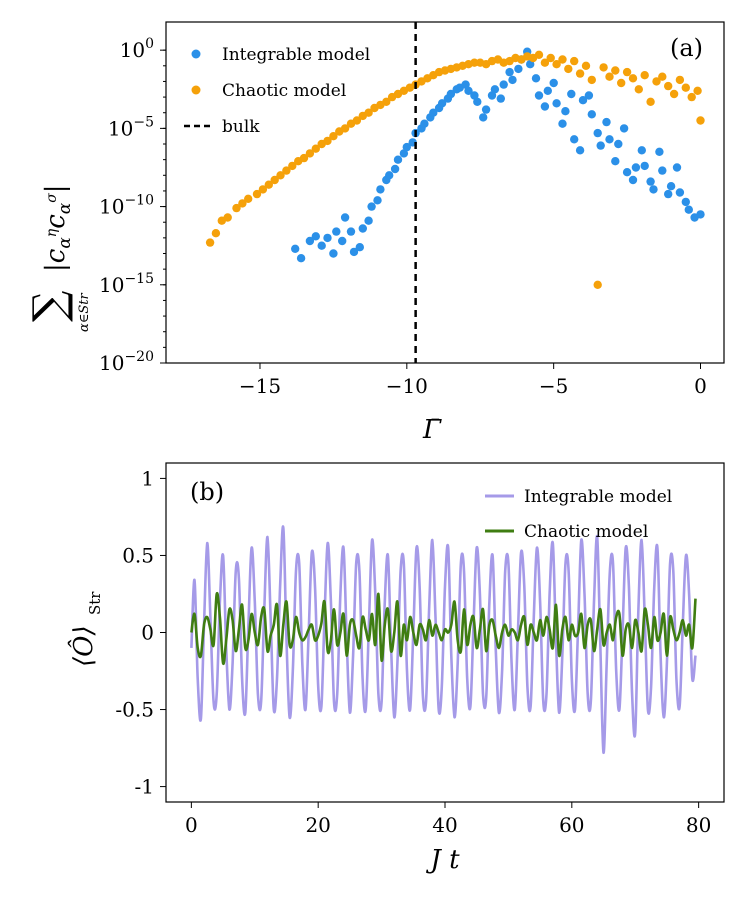  I want to click on legend-label-integrable: Integrable model, so click(296, 55).